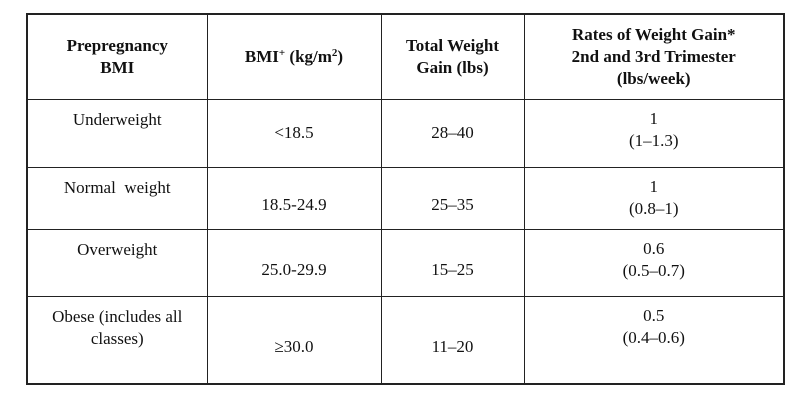  I want to click on header-line: (lbs/week), so click(653, 78).